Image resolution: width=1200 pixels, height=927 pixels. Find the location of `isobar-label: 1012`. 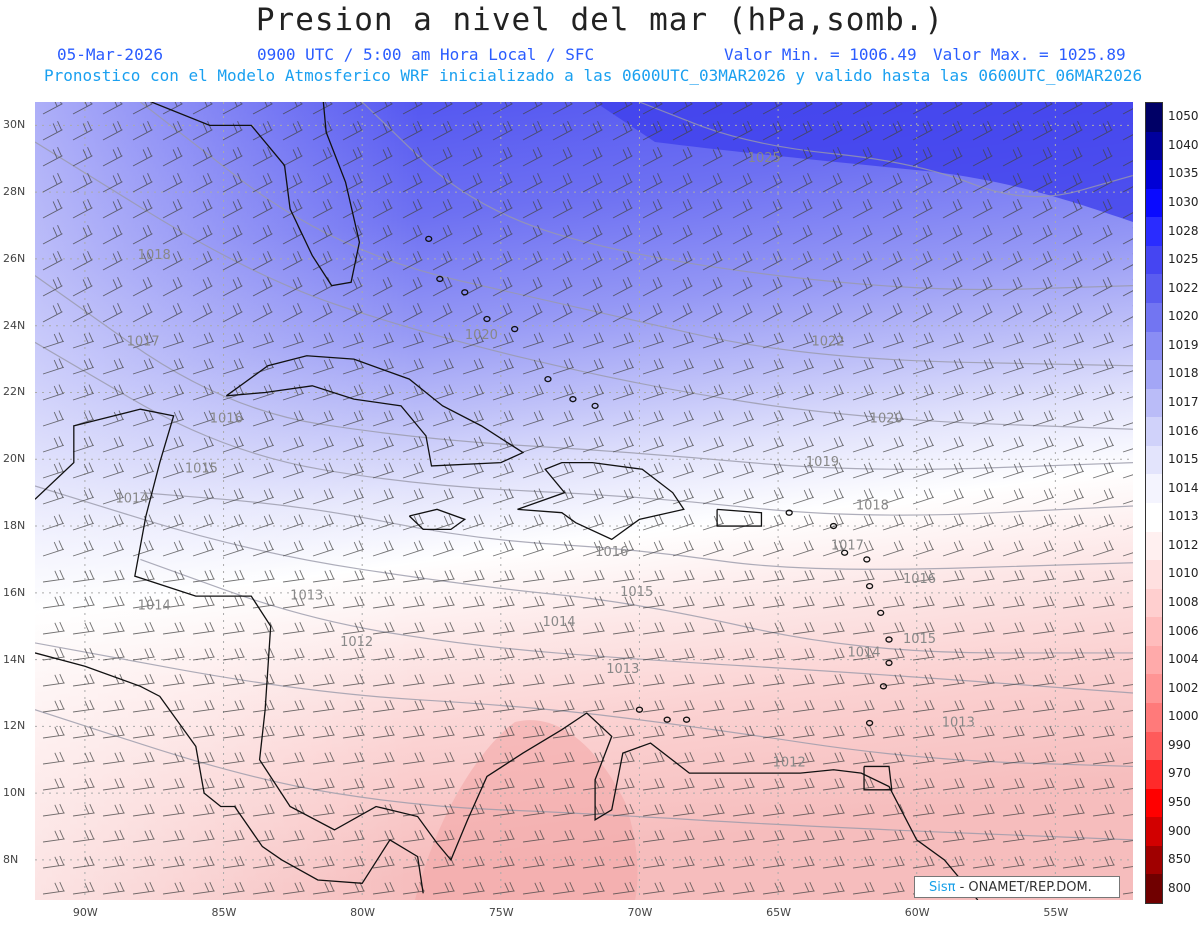

isobar-label: 1012 is located at coordinates (356, 642).